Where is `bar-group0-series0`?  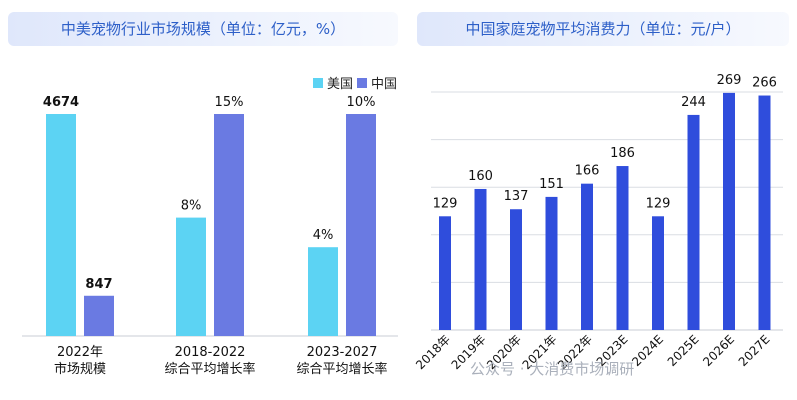 bar-group0-series0 is located at coordinates (61, 225).